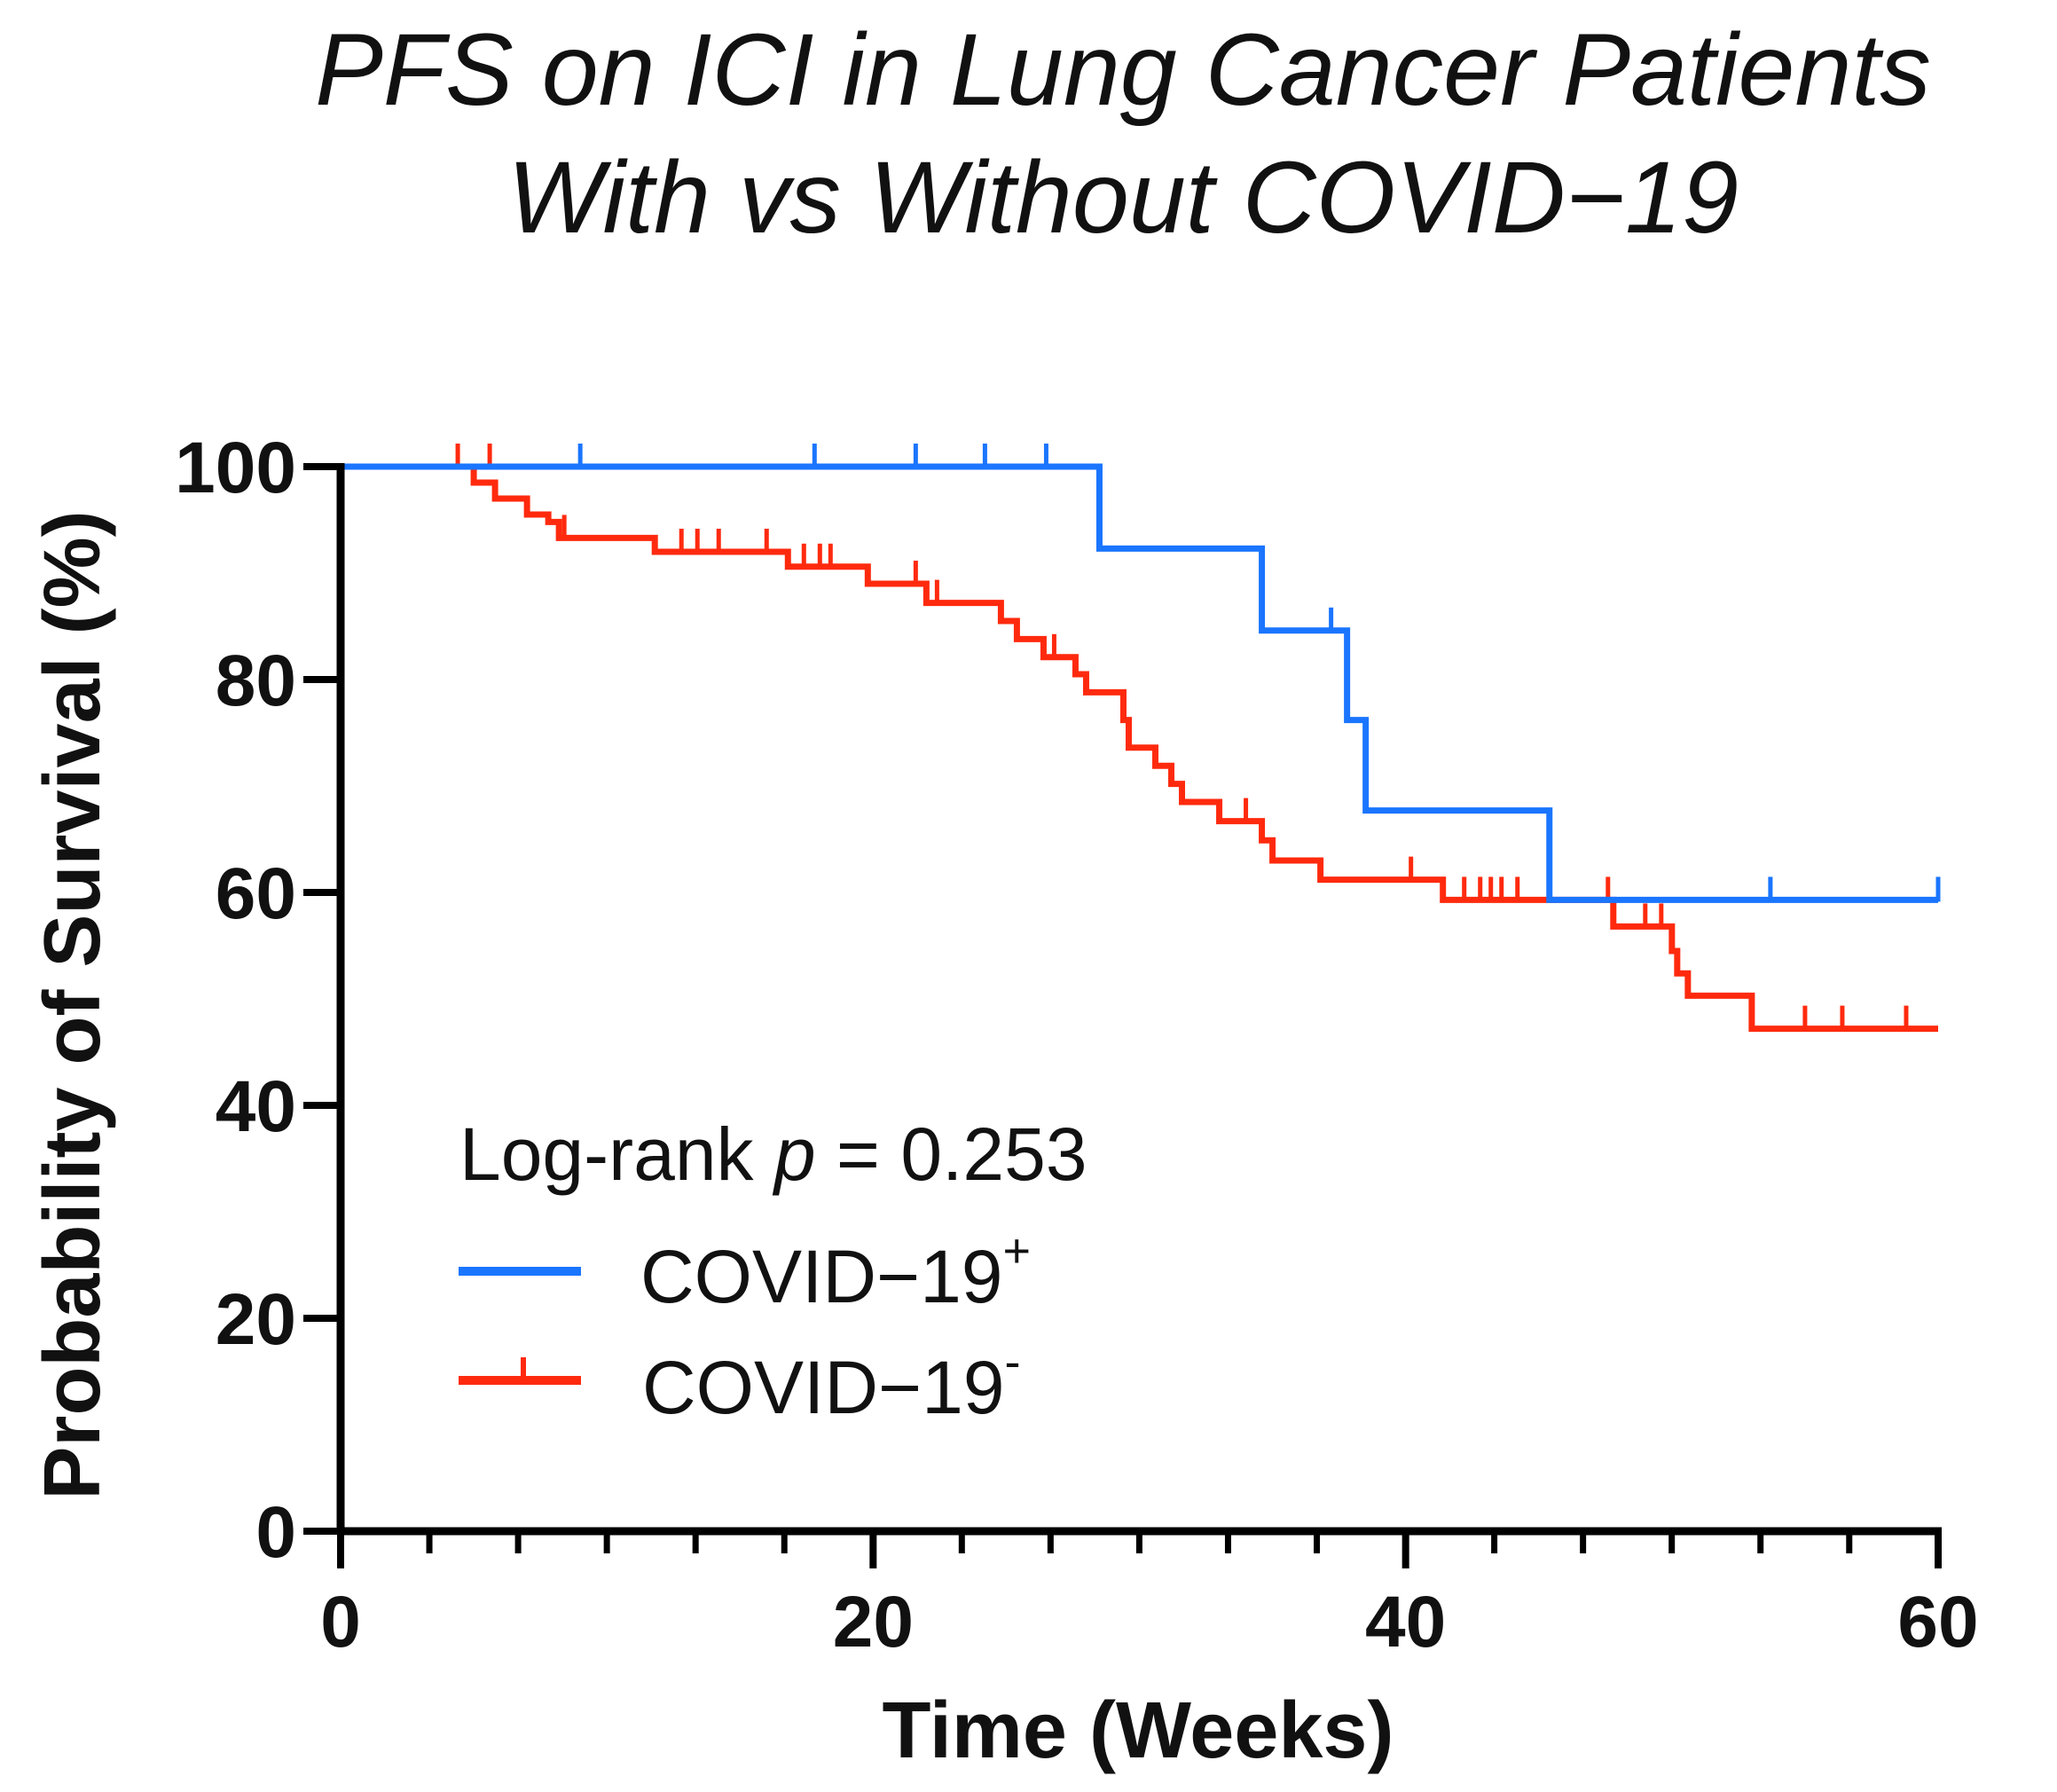 The image size is (2057, 1792). What do you see at coordinates (823, 1387) in the screenshot?
I see `legend-label-covid-negative-name: COVID−19` at bounding box center [823, 1387].